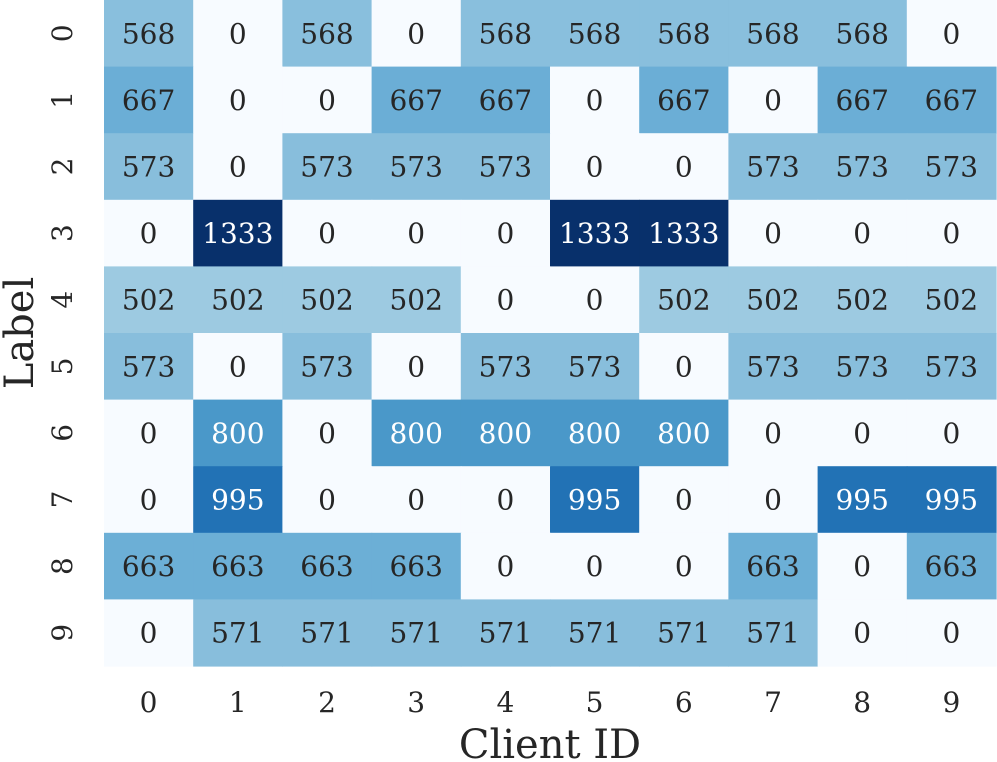 This screenshot has height=762, width=997. I want to click on x-tick-label: 4, so click(505, 702).